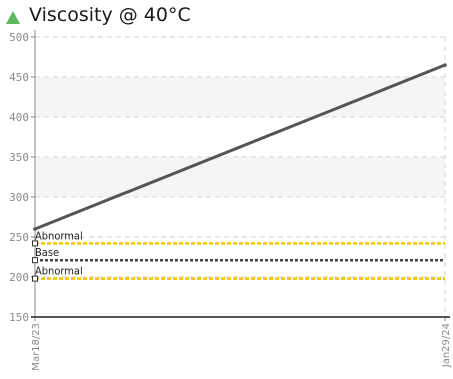 This screenshot has width=453, height=379. I want to click on x-tick-label: Jan29/24, so click(446, 345).